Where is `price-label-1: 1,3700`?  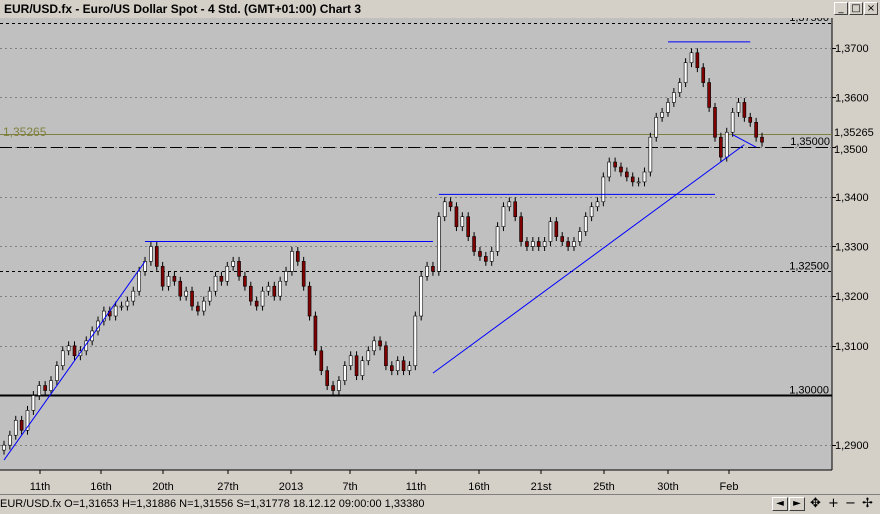
price-label-1: 1,3700 is located at coordinates (852, 49).